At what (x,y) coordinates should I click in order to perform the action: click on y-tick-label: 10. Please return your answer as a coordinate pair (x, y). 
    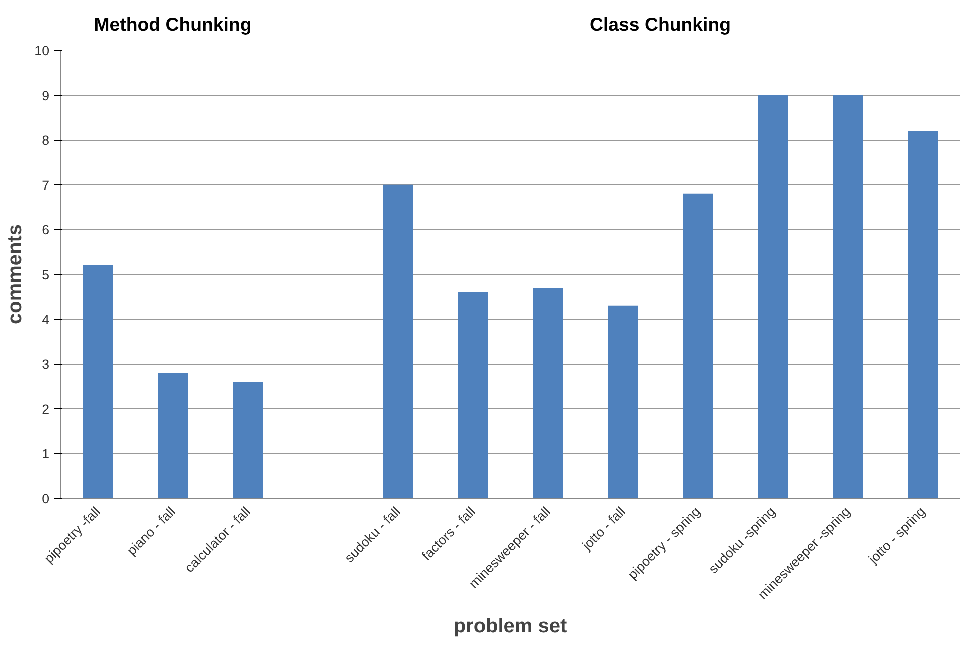
    Looking at the image, I should click on (42, 51).